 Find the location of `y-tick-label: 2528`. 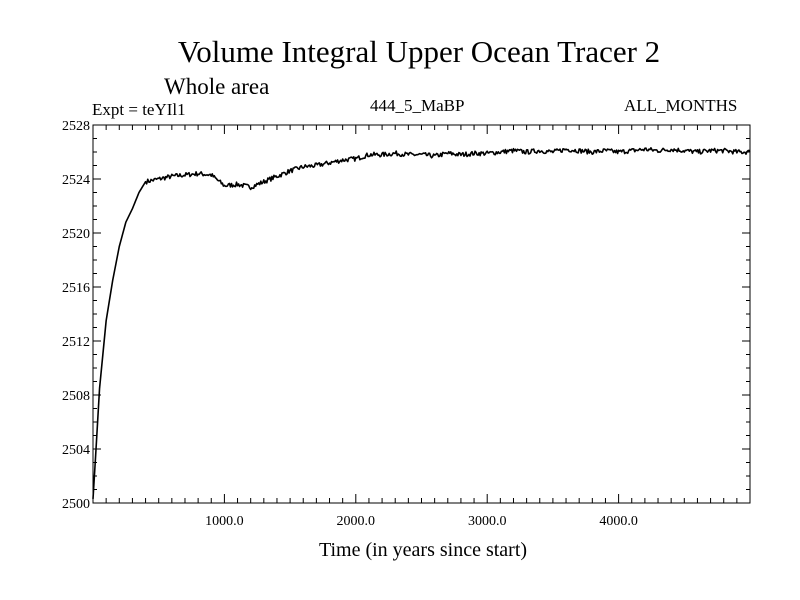

y-tick-label: 2528 is located at coordinates (76, 126).